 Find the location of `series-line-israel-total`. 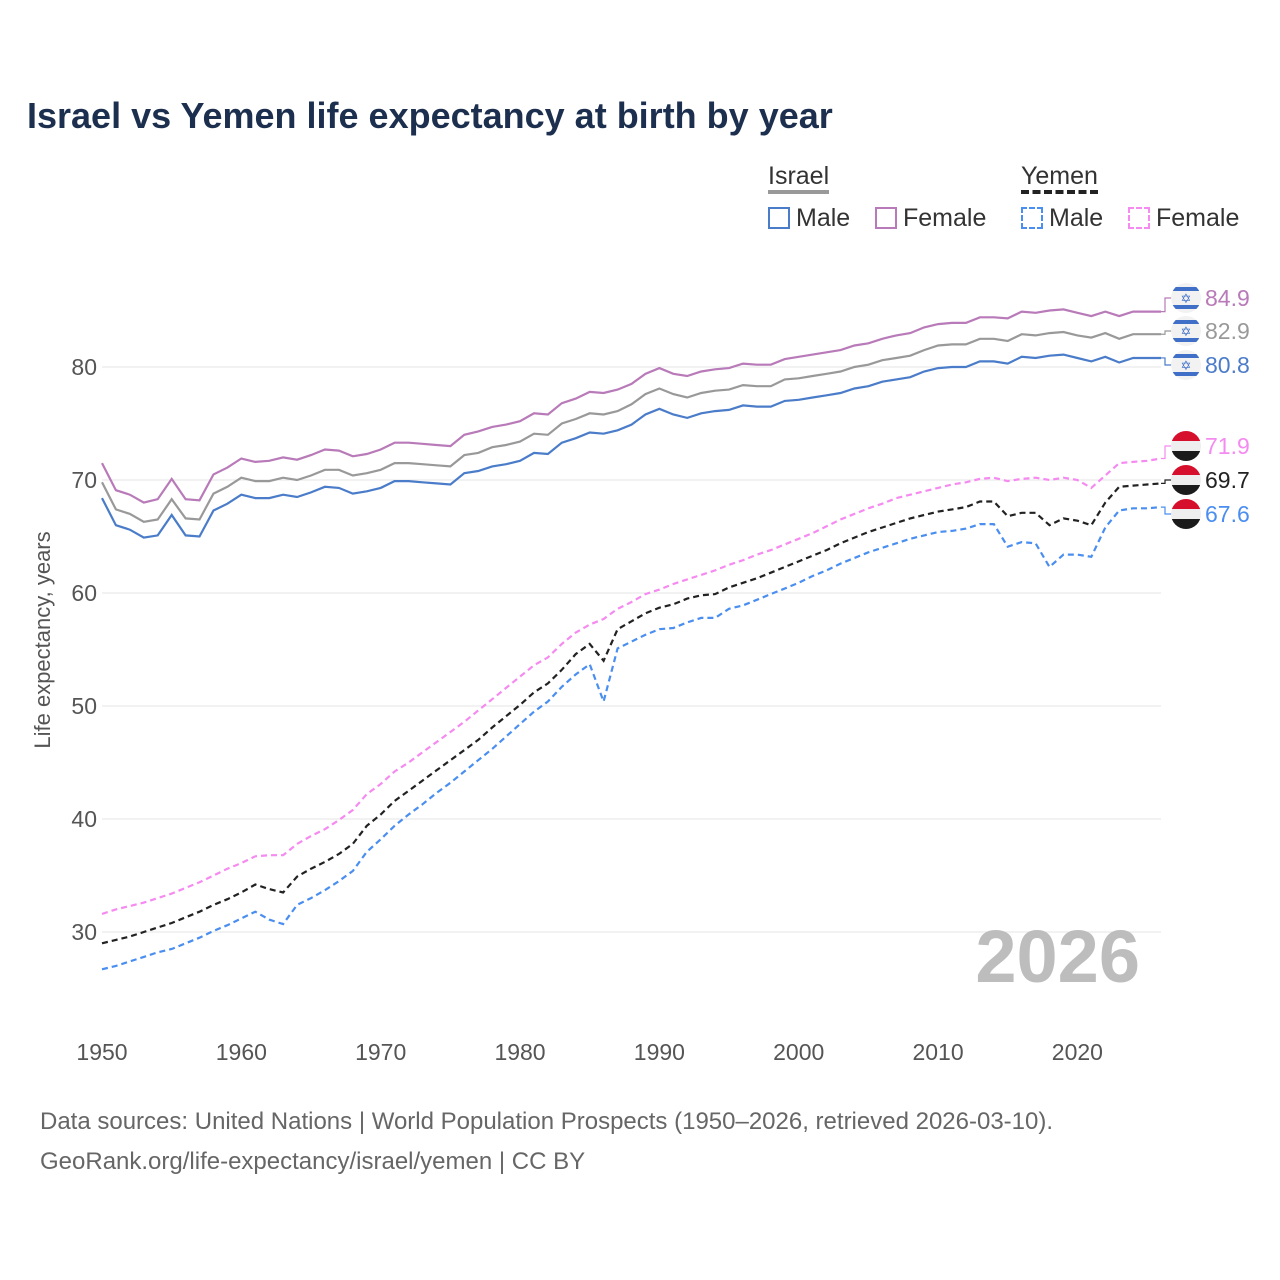

series-line-israel-total is located at coordinates (631, 426).